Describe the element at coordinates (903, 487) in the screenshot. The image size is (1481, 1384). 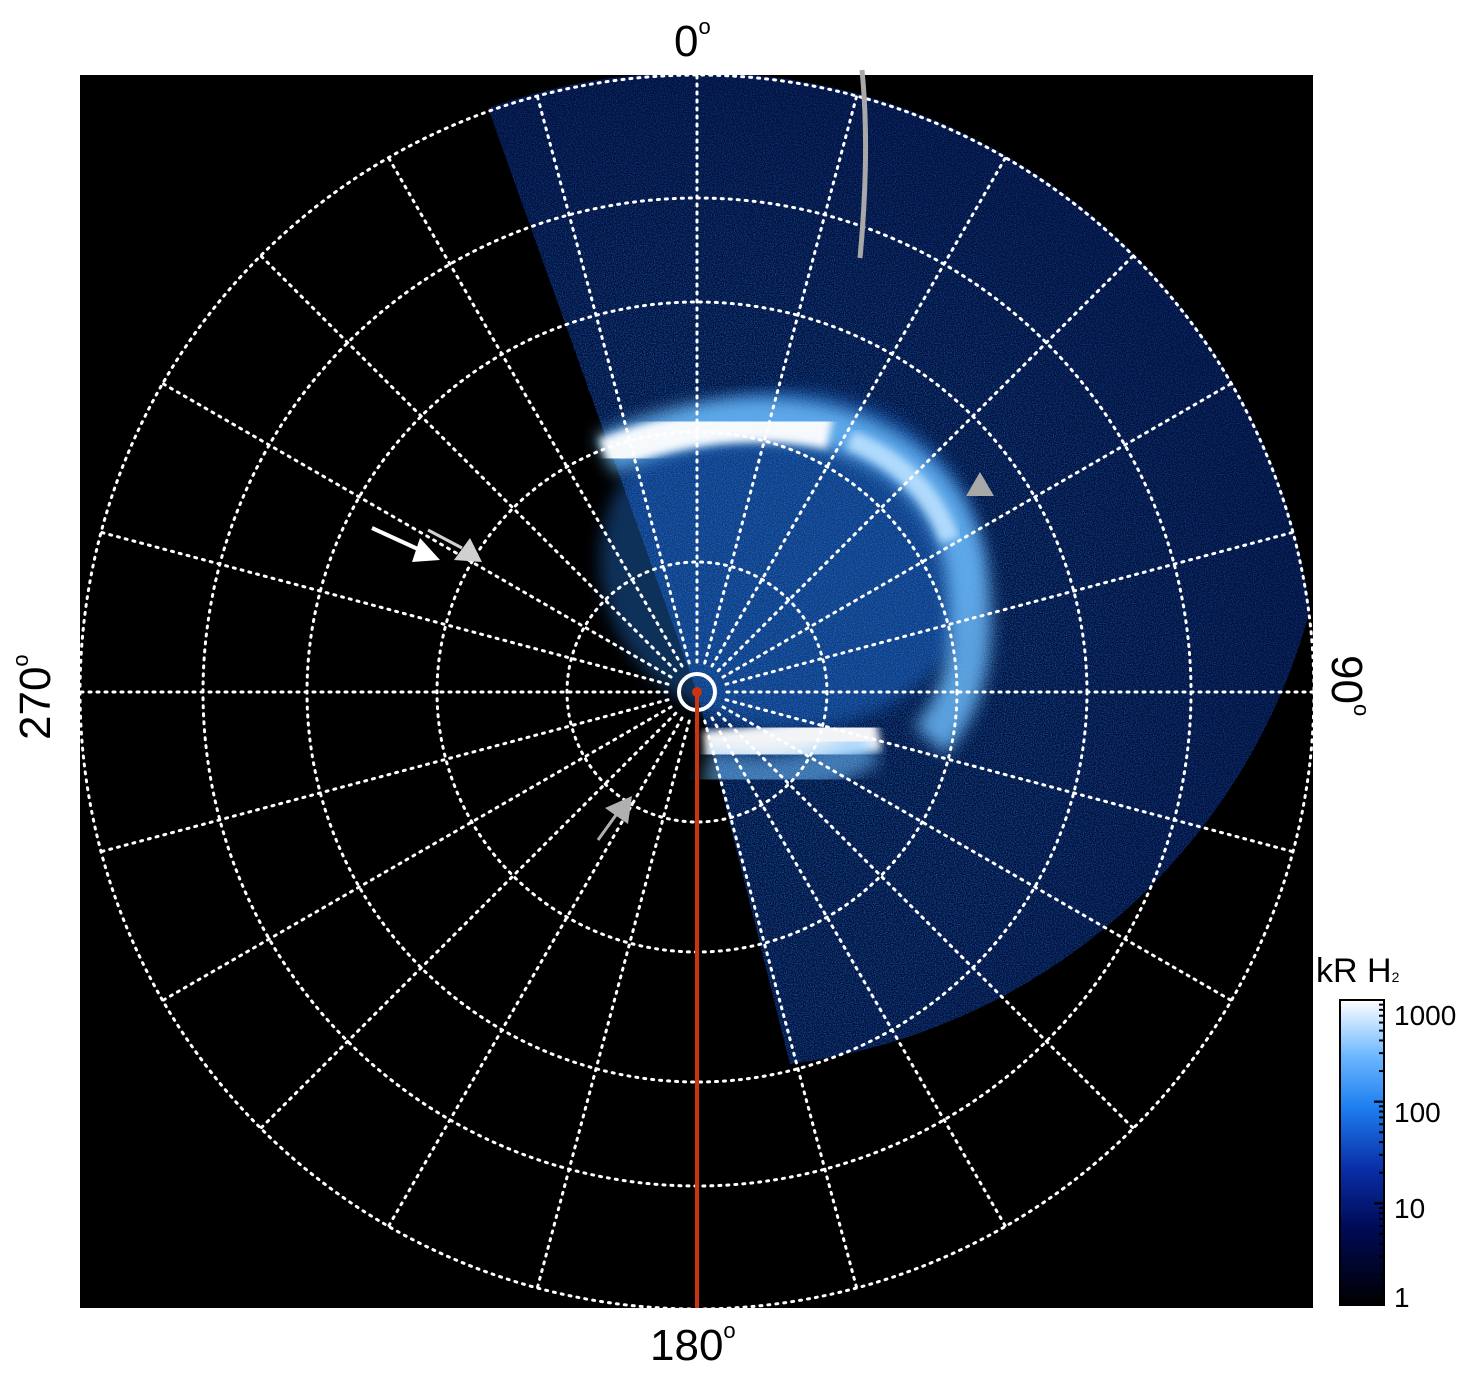
I see `oval-dawn-branch` at that location.